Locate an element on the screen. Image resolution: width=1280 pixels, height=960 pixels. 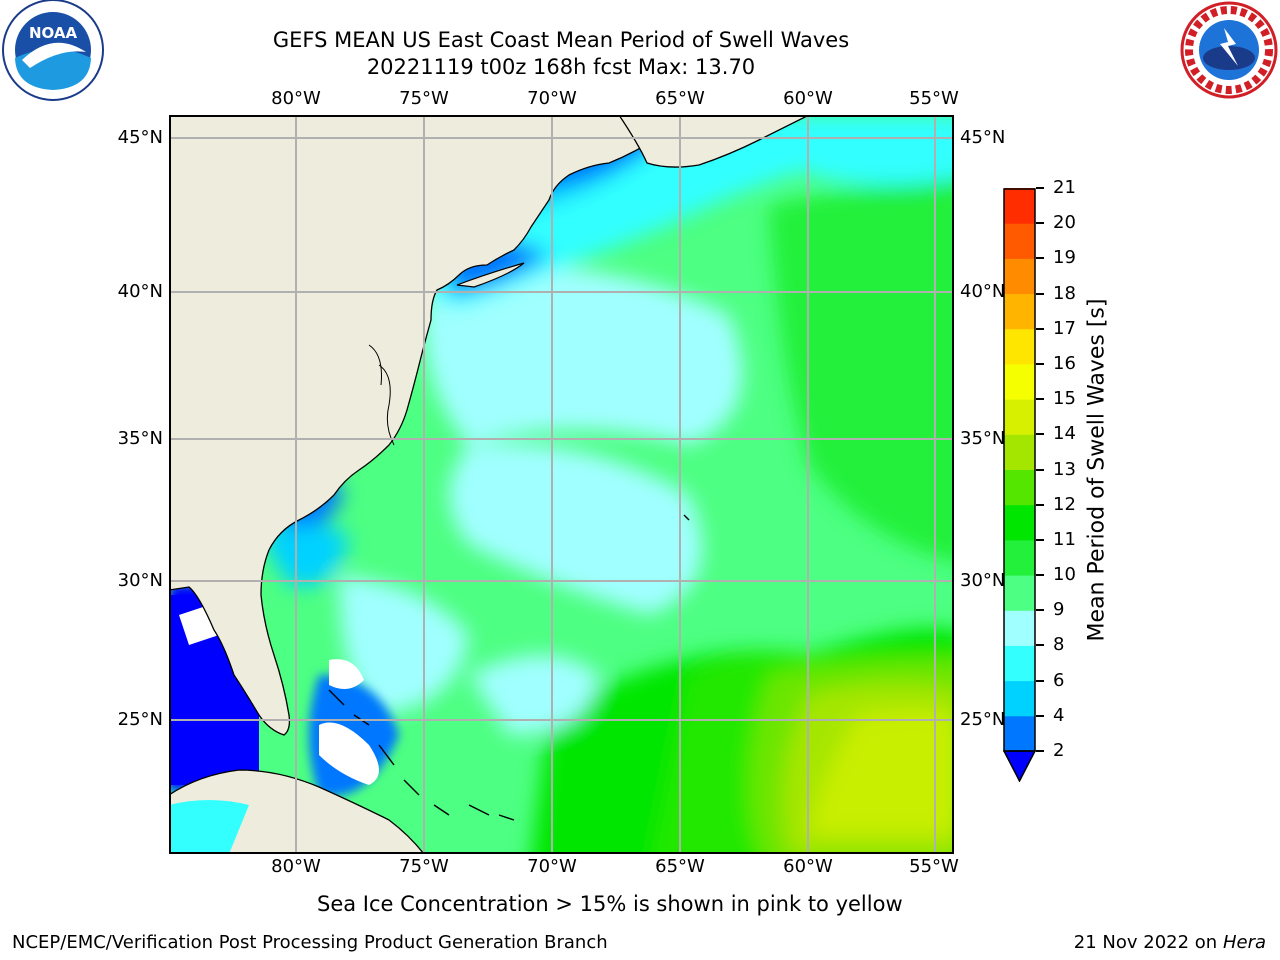
colorbar-title: Mean Period of Swell Waves [s] is located at coordinates (1097, 470).